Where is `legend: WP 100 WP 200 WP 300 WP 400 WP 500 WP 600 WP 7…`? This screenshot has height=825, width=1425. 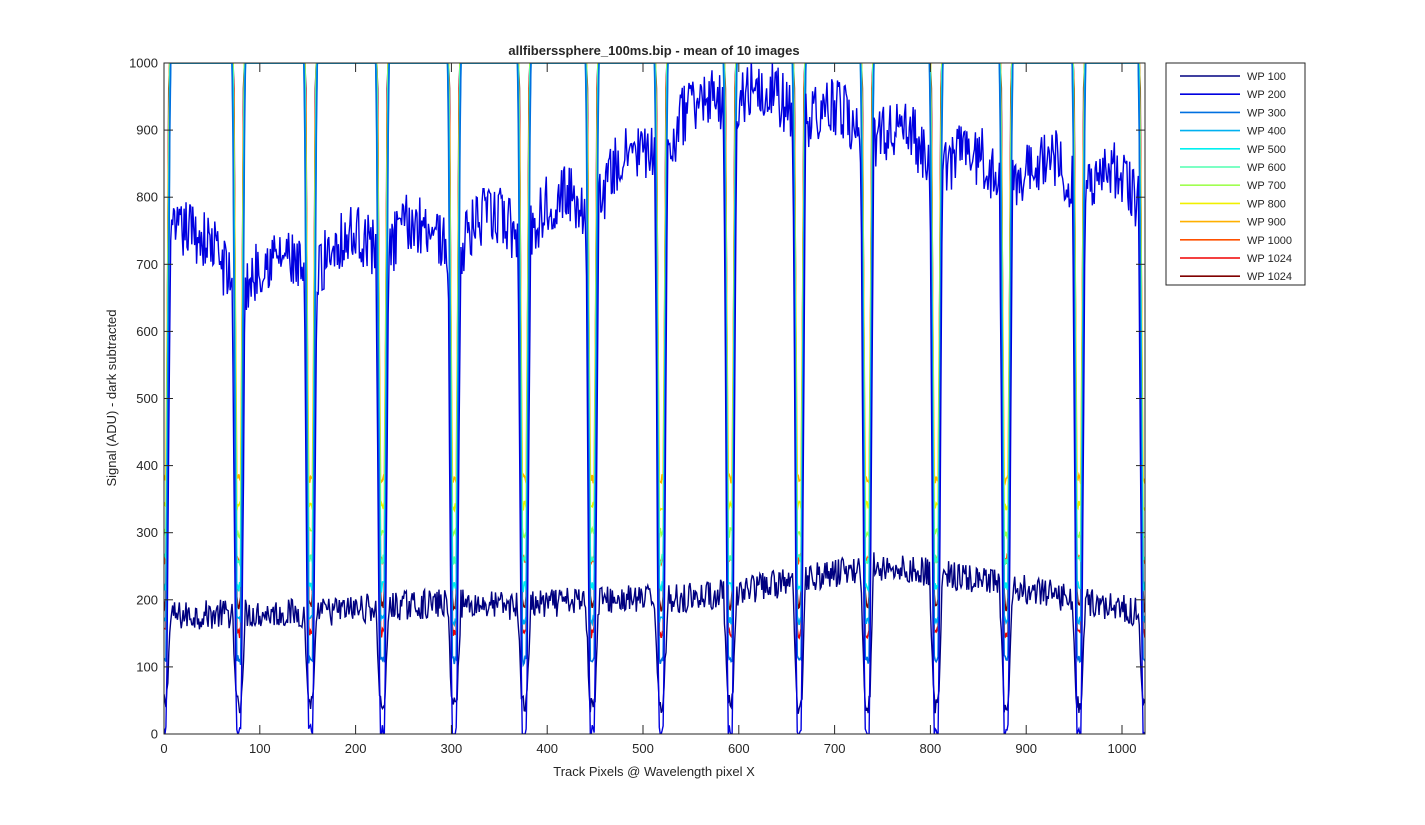 legend: WP 100 WP 200 WP 300 WP 400 WP 500 WP 600 WP 7… is located at coordinates (1235, 174).